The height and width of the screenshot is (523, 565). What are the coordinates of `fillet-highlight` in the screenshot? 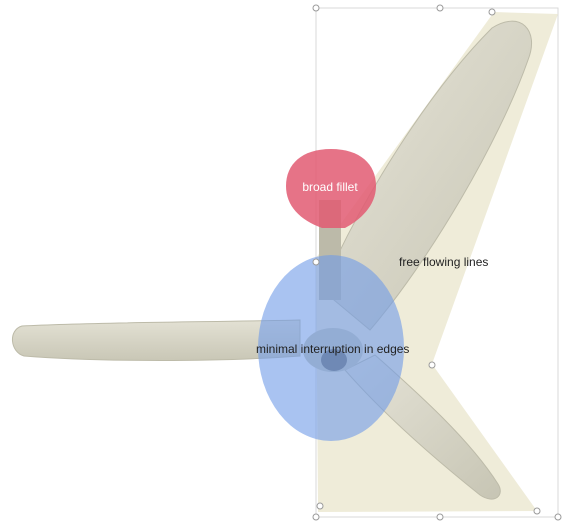 It's located at (331, 188).